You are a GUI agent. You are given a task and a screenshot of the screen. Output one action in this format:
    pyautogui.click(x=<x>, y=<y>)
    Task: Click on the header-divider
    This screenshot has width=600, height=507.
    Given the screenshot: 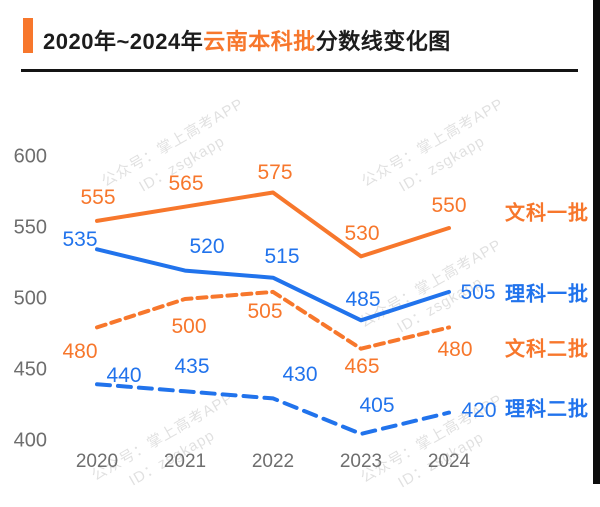 What is the action you would take?
    pyautogui.click(x=299, y=70)
    